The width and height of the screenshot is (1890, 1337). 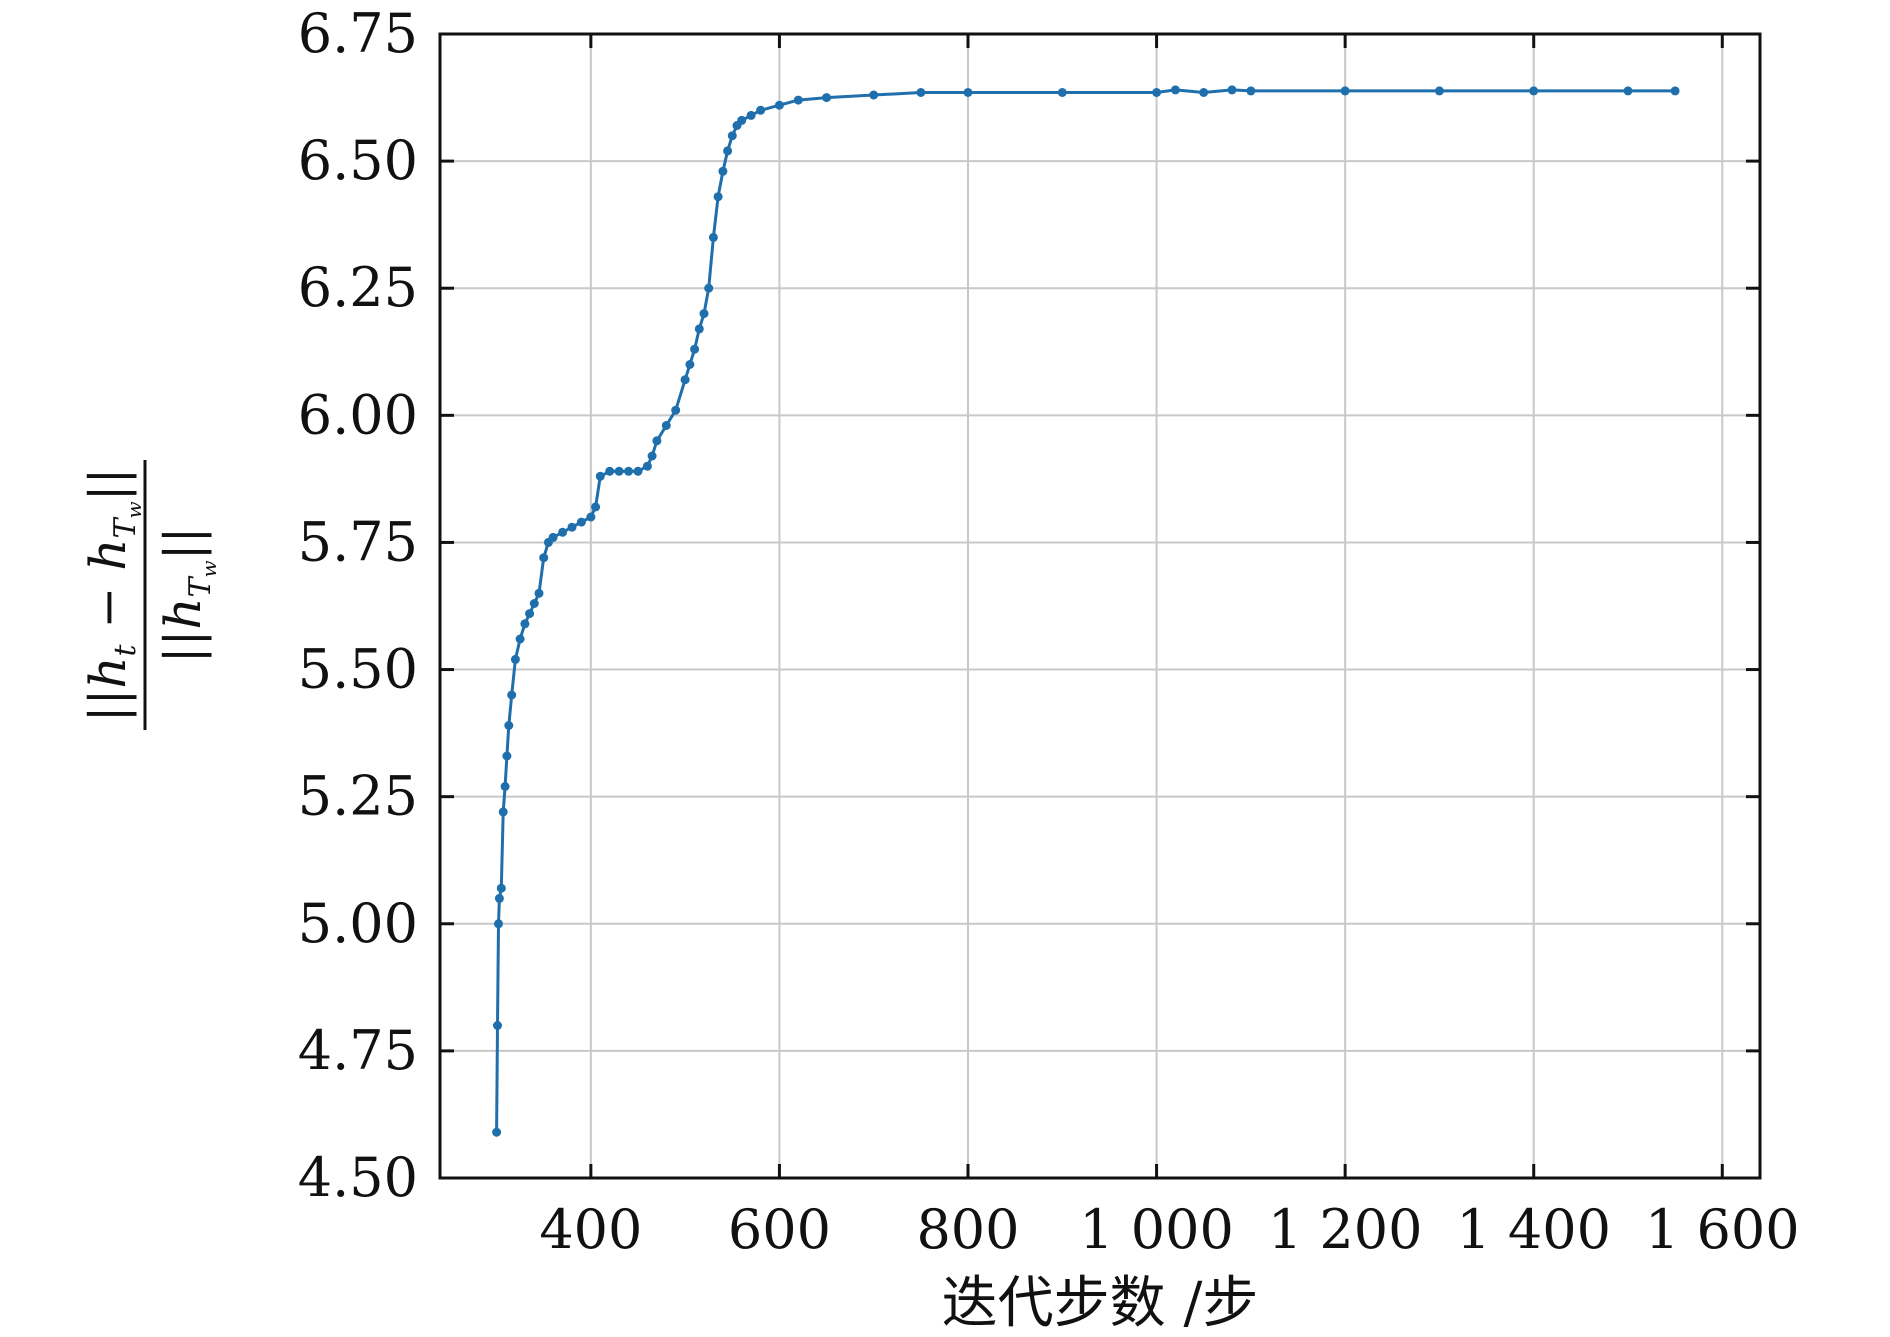 What do you see at coordinates (200, 586) in the screenshot?
I see `y-denominator-sub-T: T` at bounding box center [200, 586].